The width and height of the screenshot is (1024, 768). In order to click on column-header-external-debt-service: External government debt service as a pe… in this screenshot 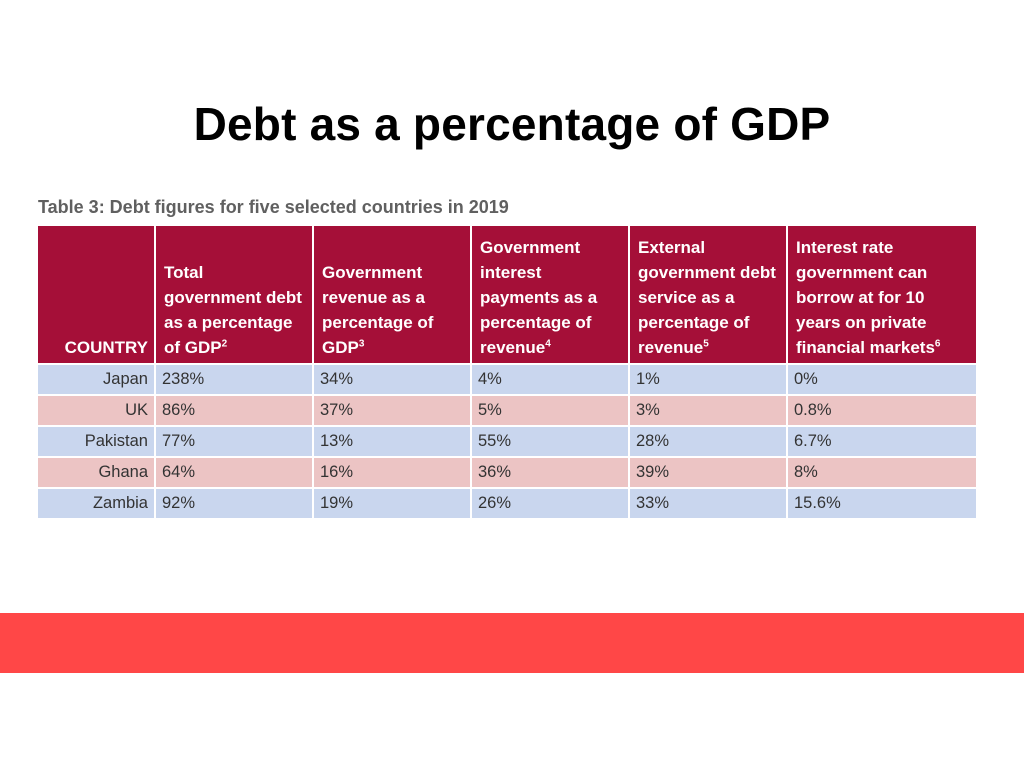, I will do `click(709, 295)`.